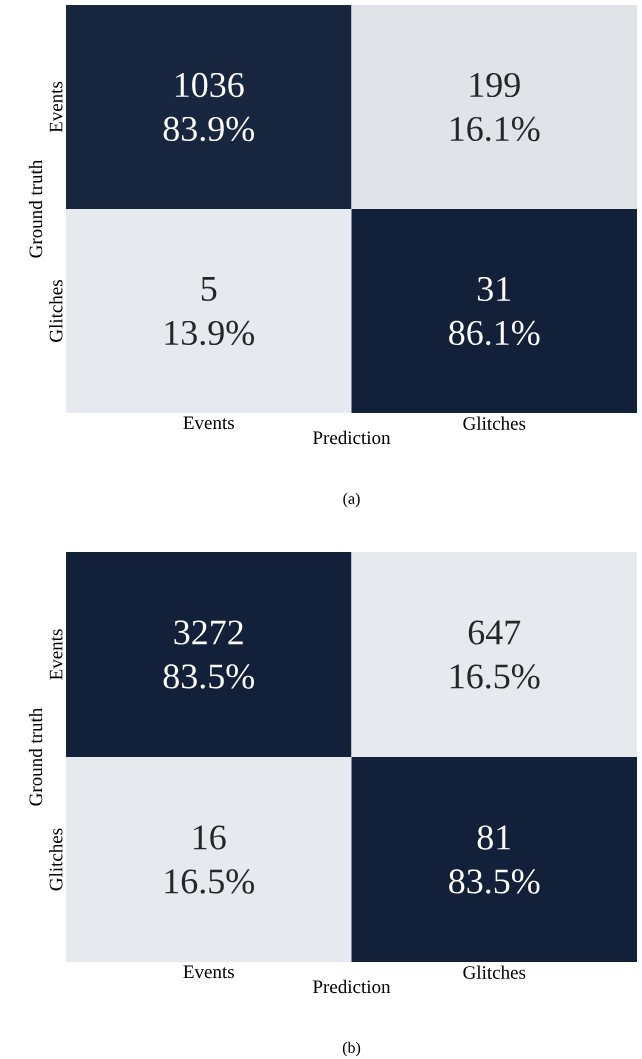 The height and width of the screenshot is (1059, 642). Describe the element at coordinates (209, 289) in the screenshot. I see `annotation: 5` at that location.